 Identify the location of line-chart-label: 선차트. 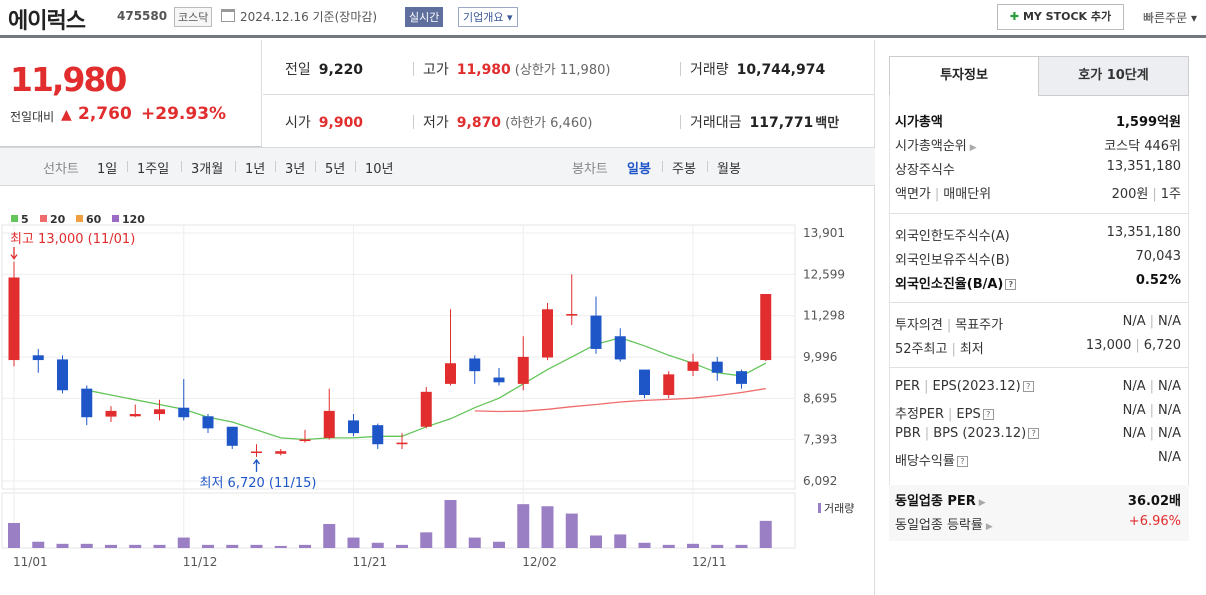
(61, 169).